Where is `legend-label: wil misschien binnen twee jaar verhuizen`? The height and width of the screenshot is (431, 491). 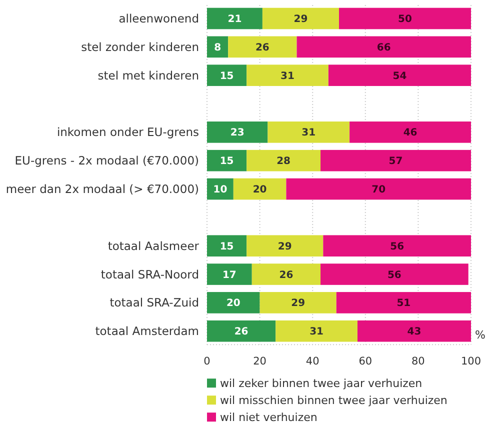 legend-label: wil misschien binnen twee jaar verhuizen is located at coordinates (334, 401).